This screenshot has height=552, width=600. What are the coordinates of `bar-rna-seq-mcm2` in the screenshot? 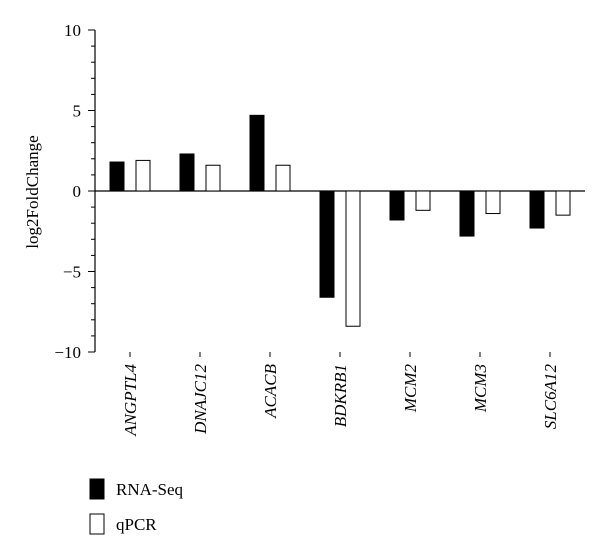 It's located at (397, 205).